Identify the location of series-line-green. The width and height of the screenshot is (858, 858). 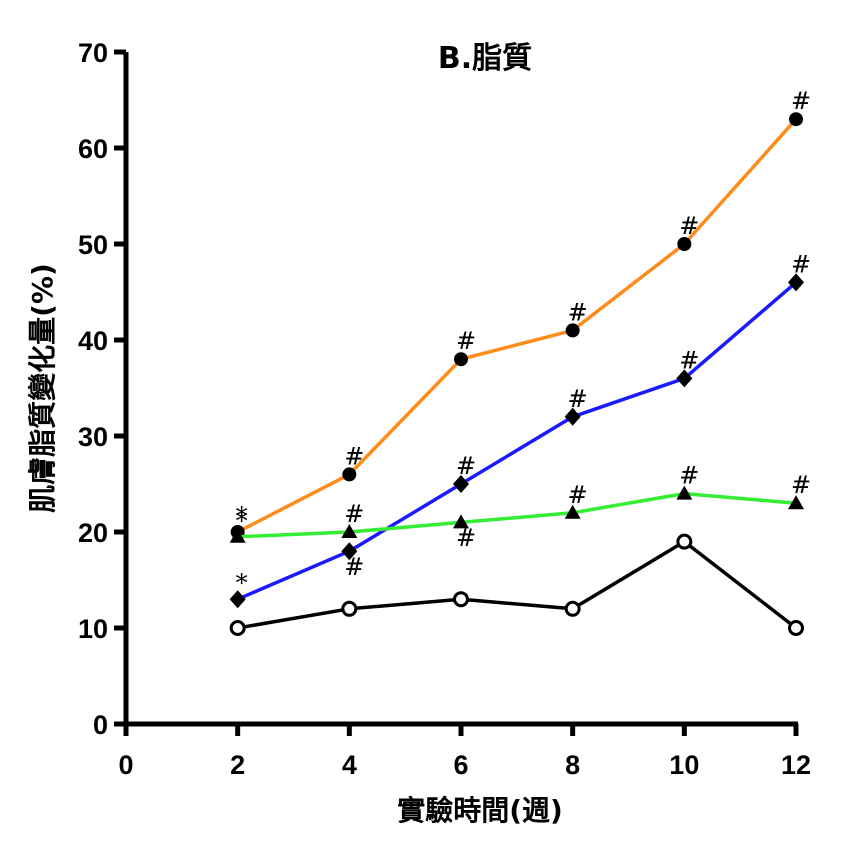
(517, 515).